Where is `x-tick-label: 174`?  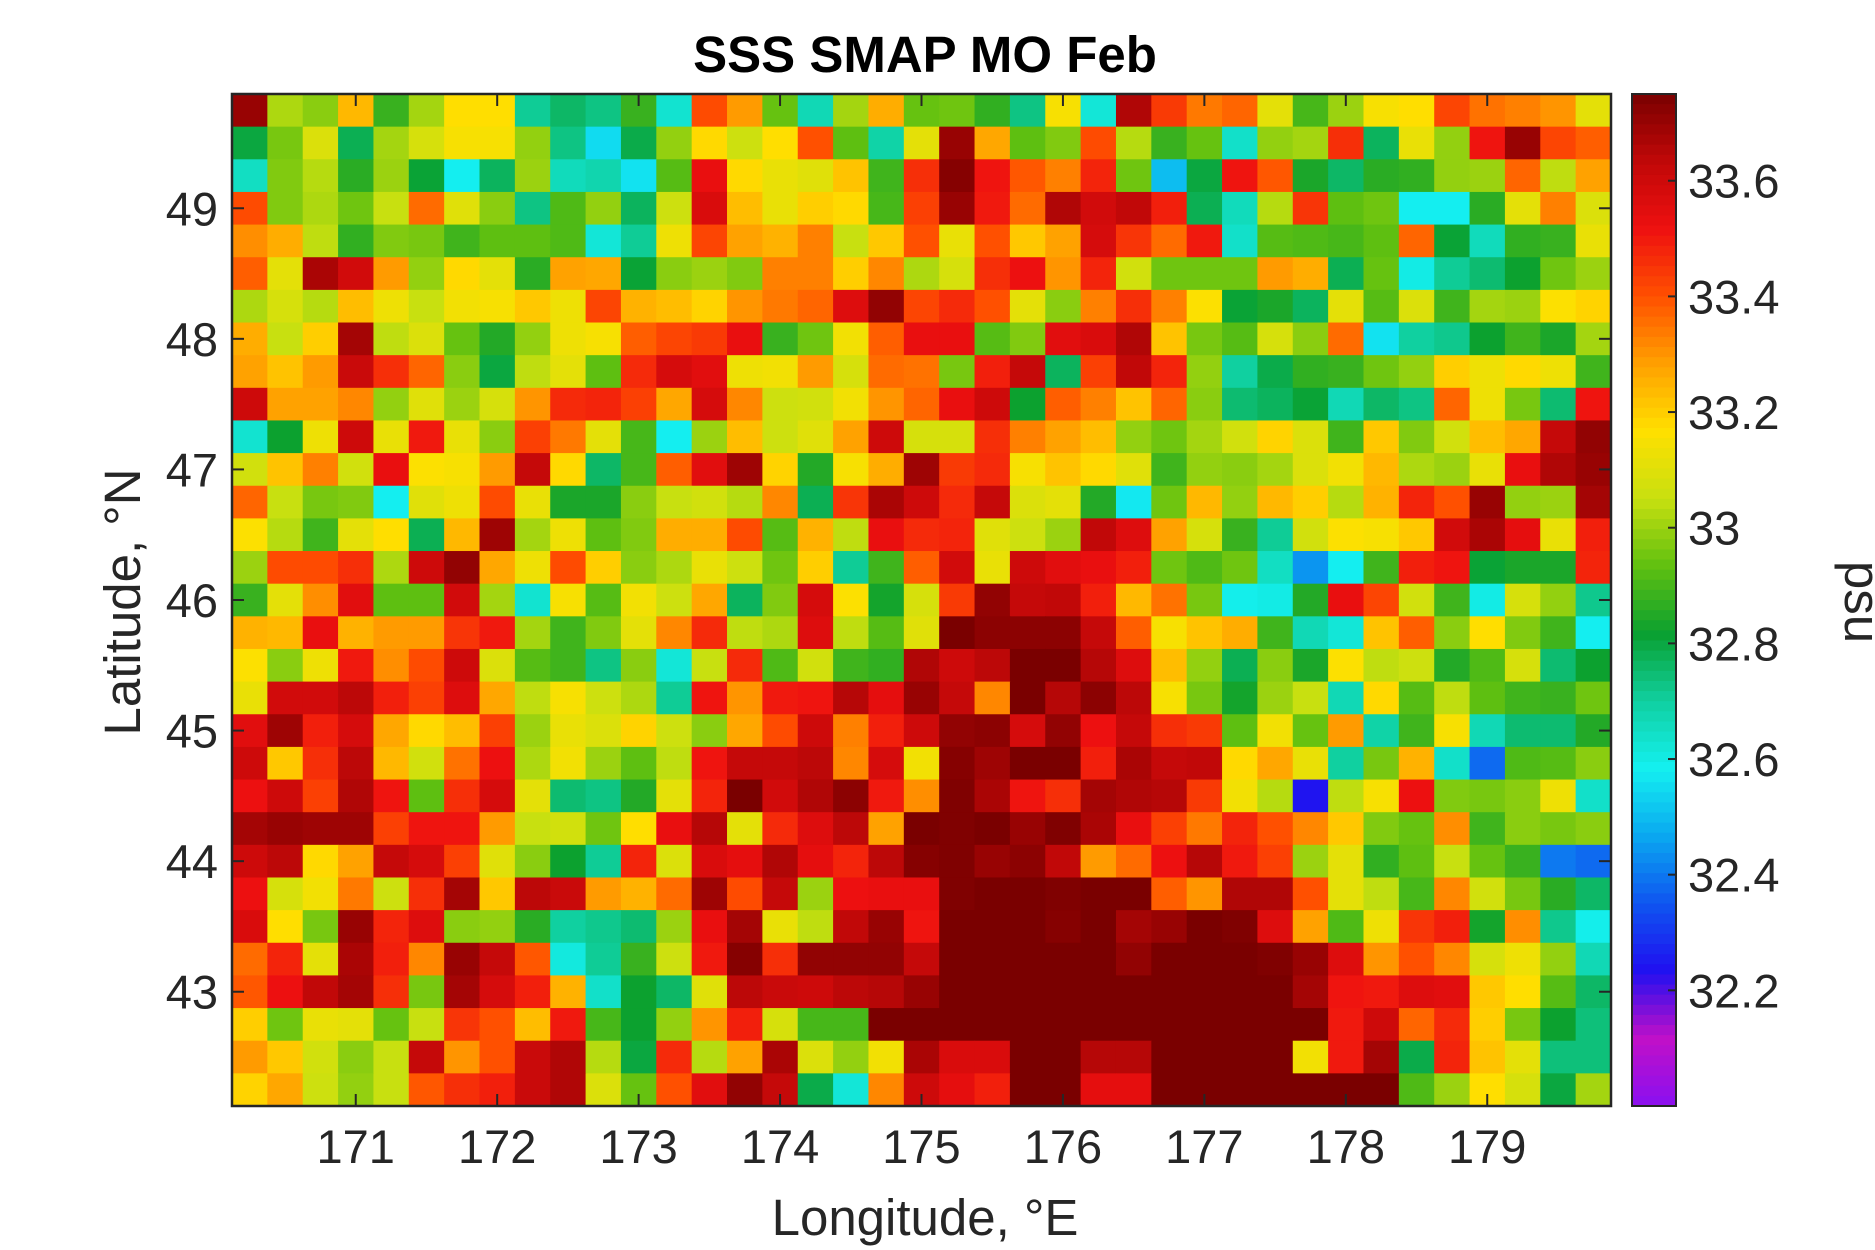 x-tick-label: 174 is located at coordinates (780, 1146).